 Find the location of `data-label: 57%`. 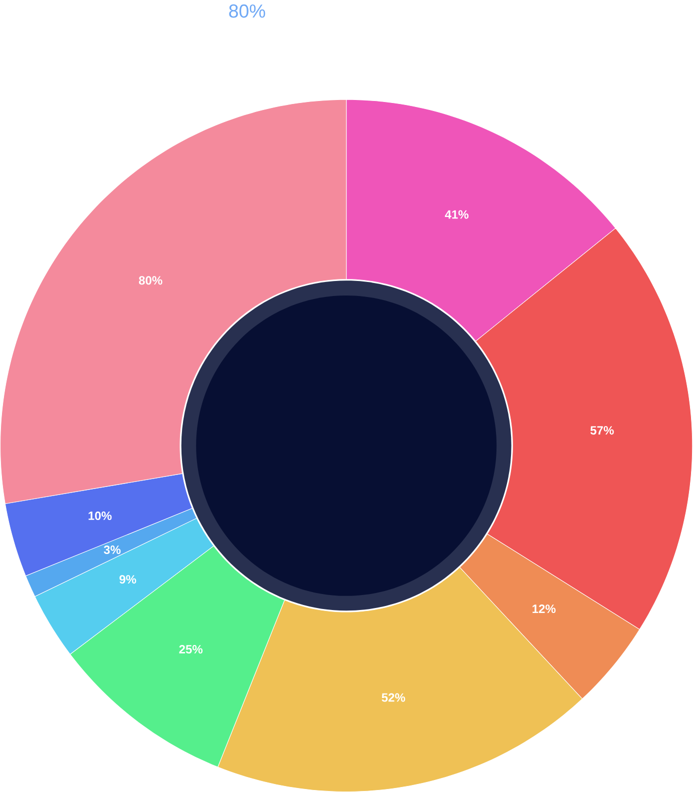

data-label: 57% is located at coordinates (602, 430).